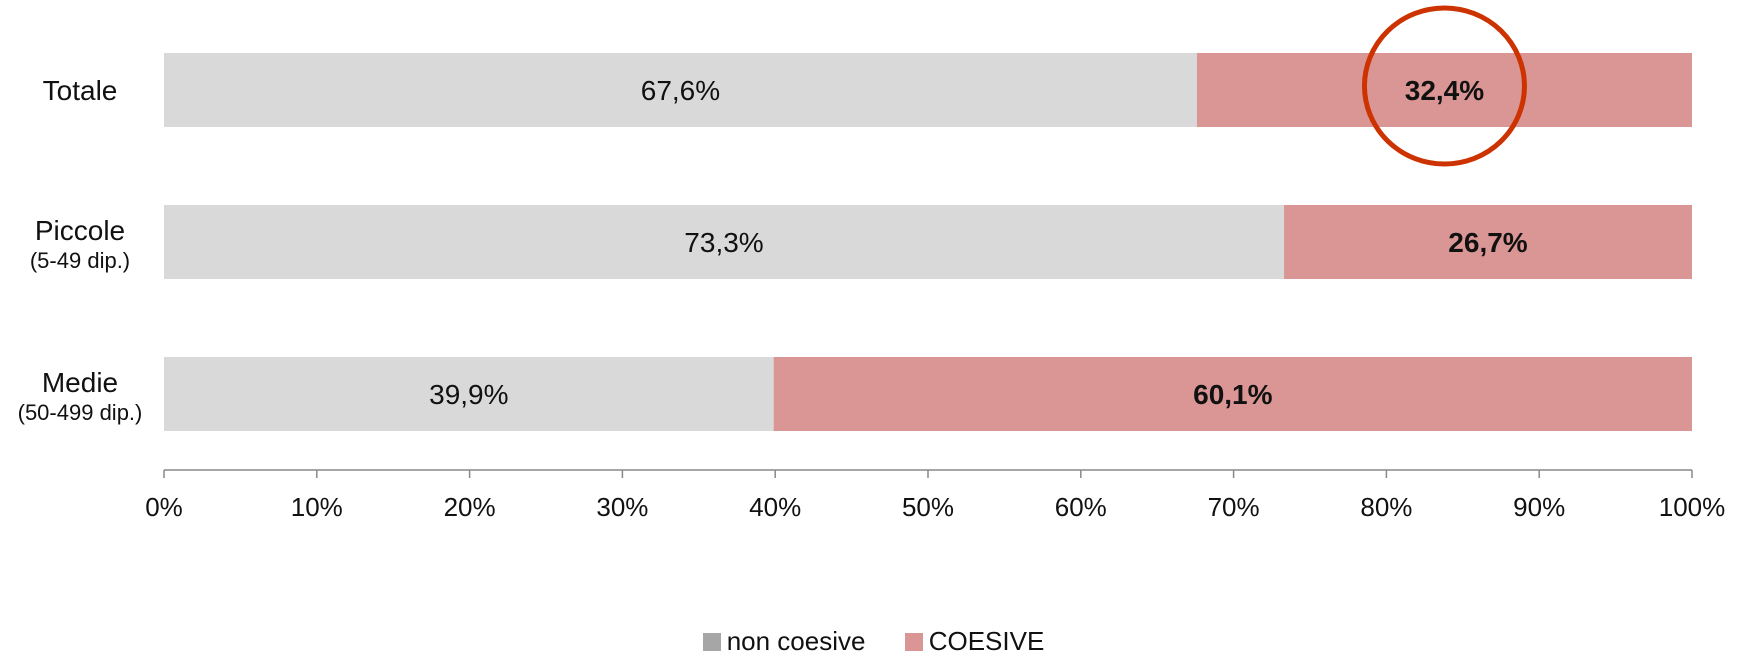  What do you see at coordinates (80, 230) in the screenshot?
I see `category-label-piccole: Piccole` at bounding box center [80, 230].